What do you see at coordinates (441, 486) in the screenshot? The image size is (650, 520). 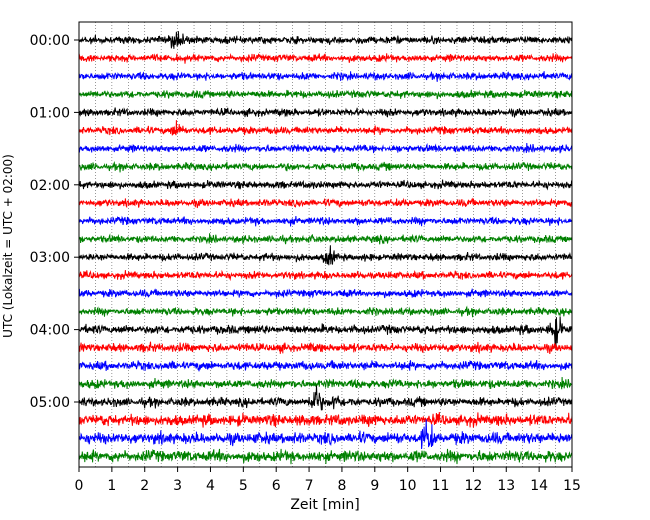 I see `x-tick-label: 11` at bounding box center [441, 486].